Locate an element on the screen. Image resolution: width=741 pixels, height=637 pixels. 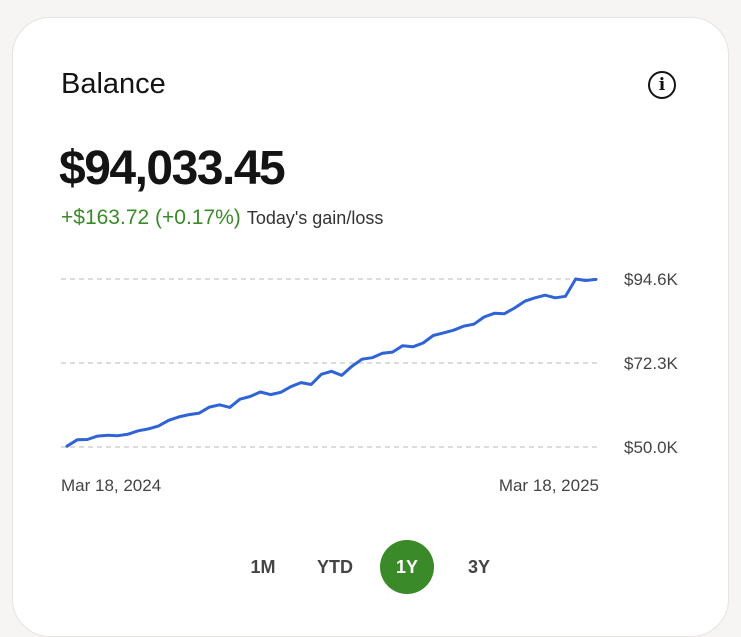
y-tick-label: $50.0K is located at coordinates (651, 447).